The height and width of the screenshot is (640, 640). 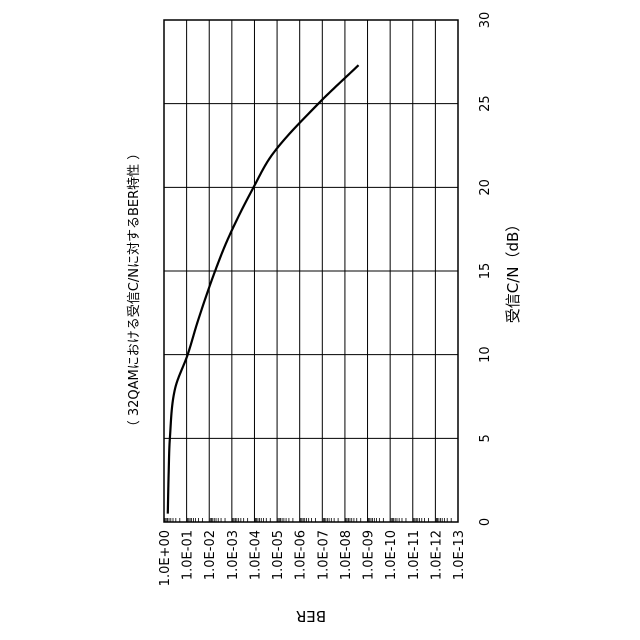 What do you see at coordinates (346, 555) in the screenshot?
I see `ber-tick-label: 1.0E-08` at bounding box center [346, 555].